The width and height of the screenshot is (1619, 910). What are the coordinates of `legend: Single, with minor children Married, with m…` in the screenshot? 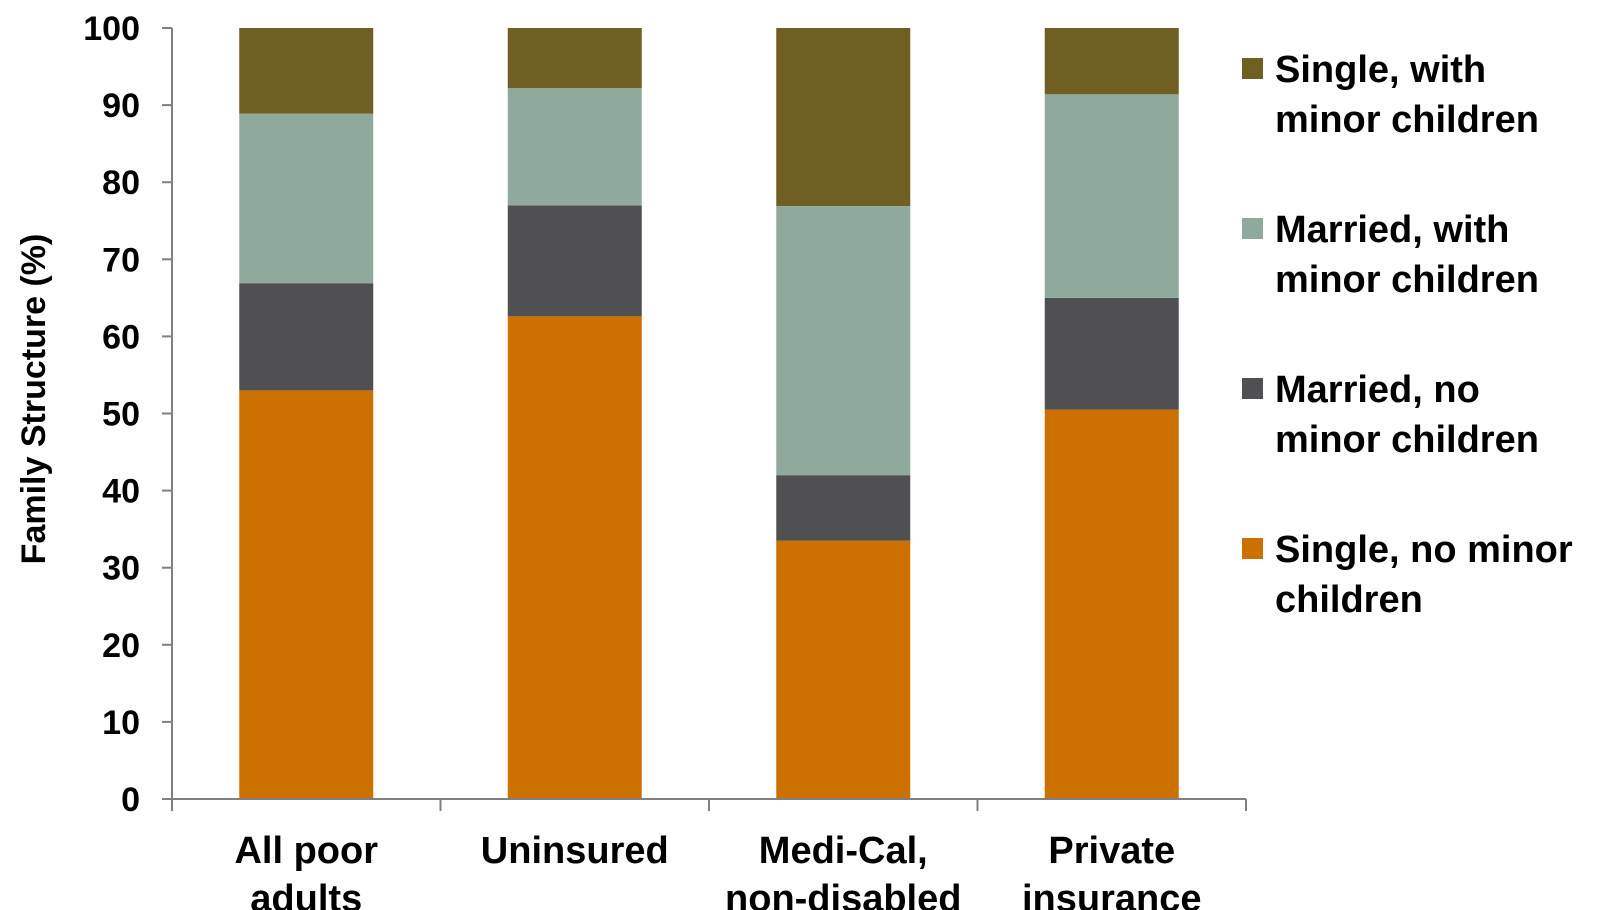 It's located at (1407, 335).